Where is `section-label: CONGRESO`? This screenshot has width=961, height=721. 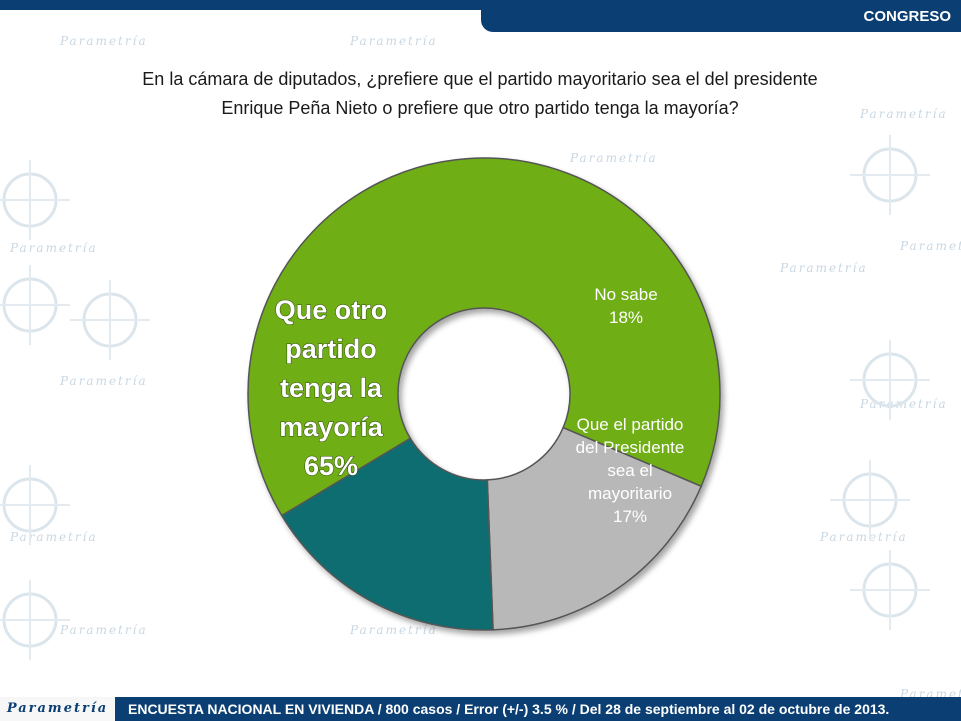
section-label: CONGRESO is located at coordinates (907, 16).